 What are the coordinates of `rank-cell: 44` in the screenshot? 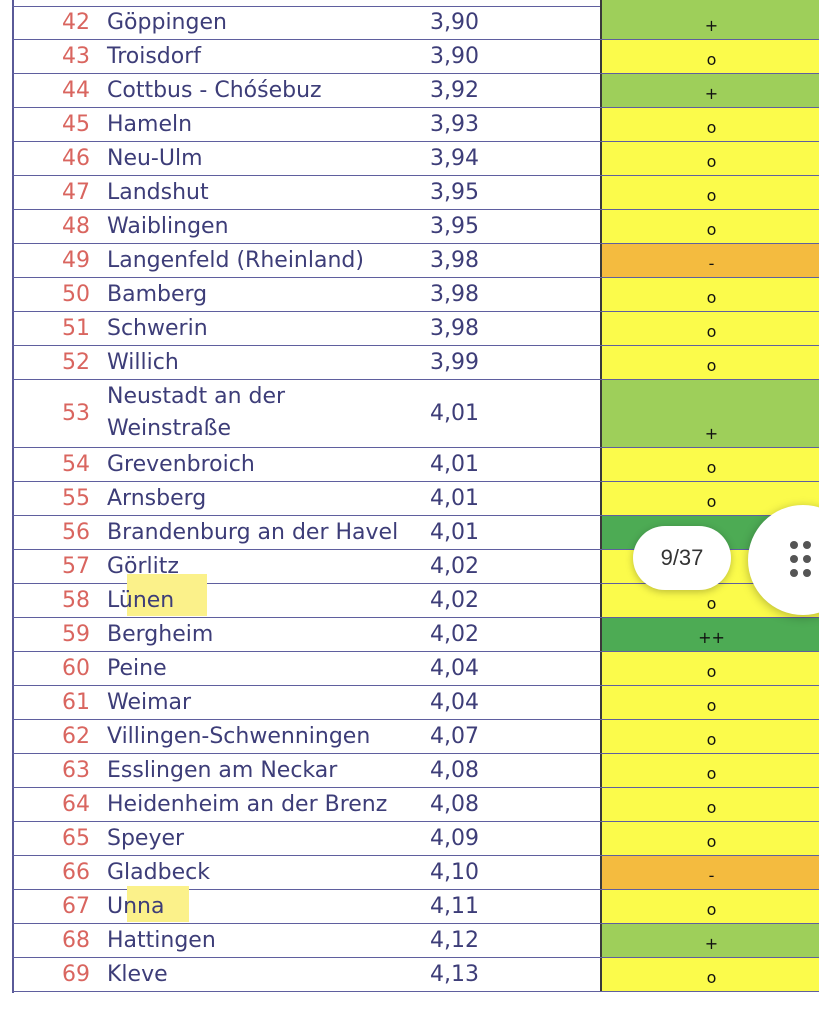 It's located at (76, 90).